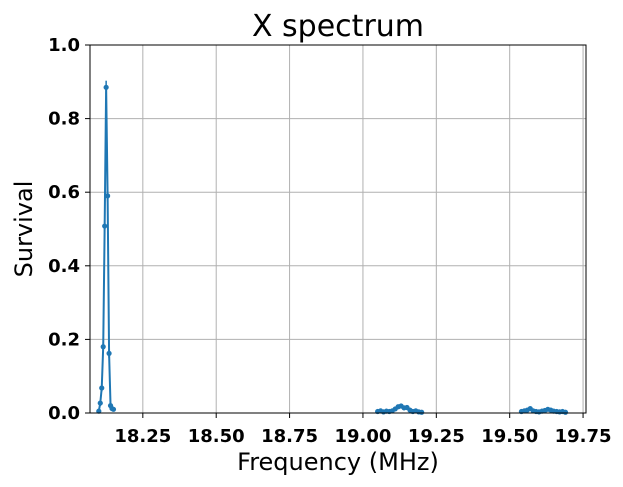  I want to click on x-tick-label: 18.50, so click(216, 436).